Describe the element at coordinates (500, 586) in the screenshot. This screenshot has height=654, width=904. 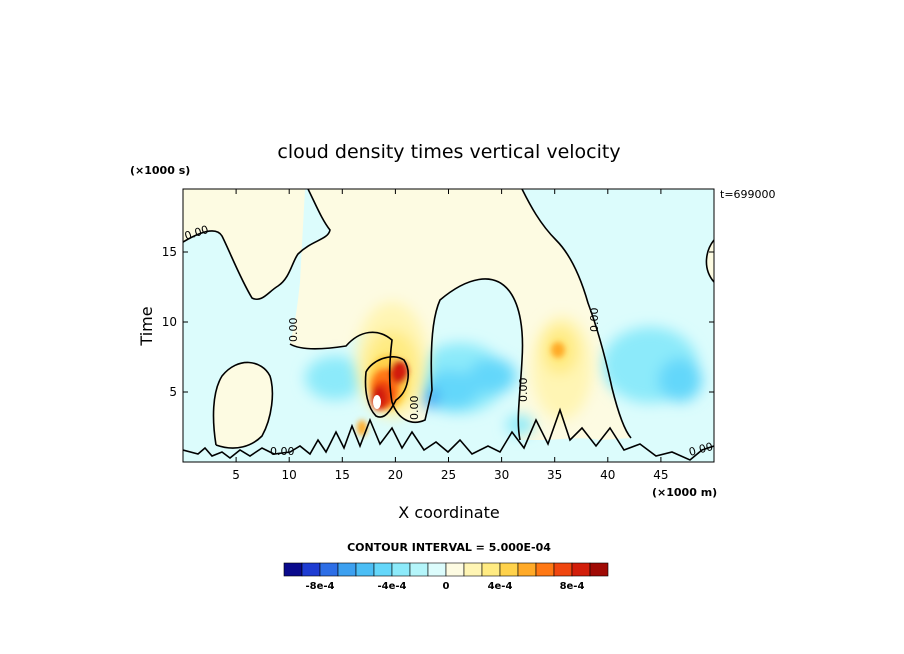
I see `colorbar-tick-label: 4e-4` at that location.